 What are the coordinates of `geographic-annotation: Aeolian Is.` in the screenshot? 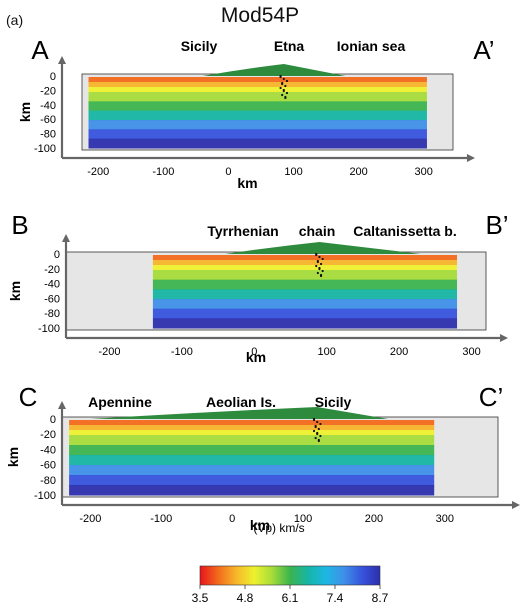 It's located at (241, 402).